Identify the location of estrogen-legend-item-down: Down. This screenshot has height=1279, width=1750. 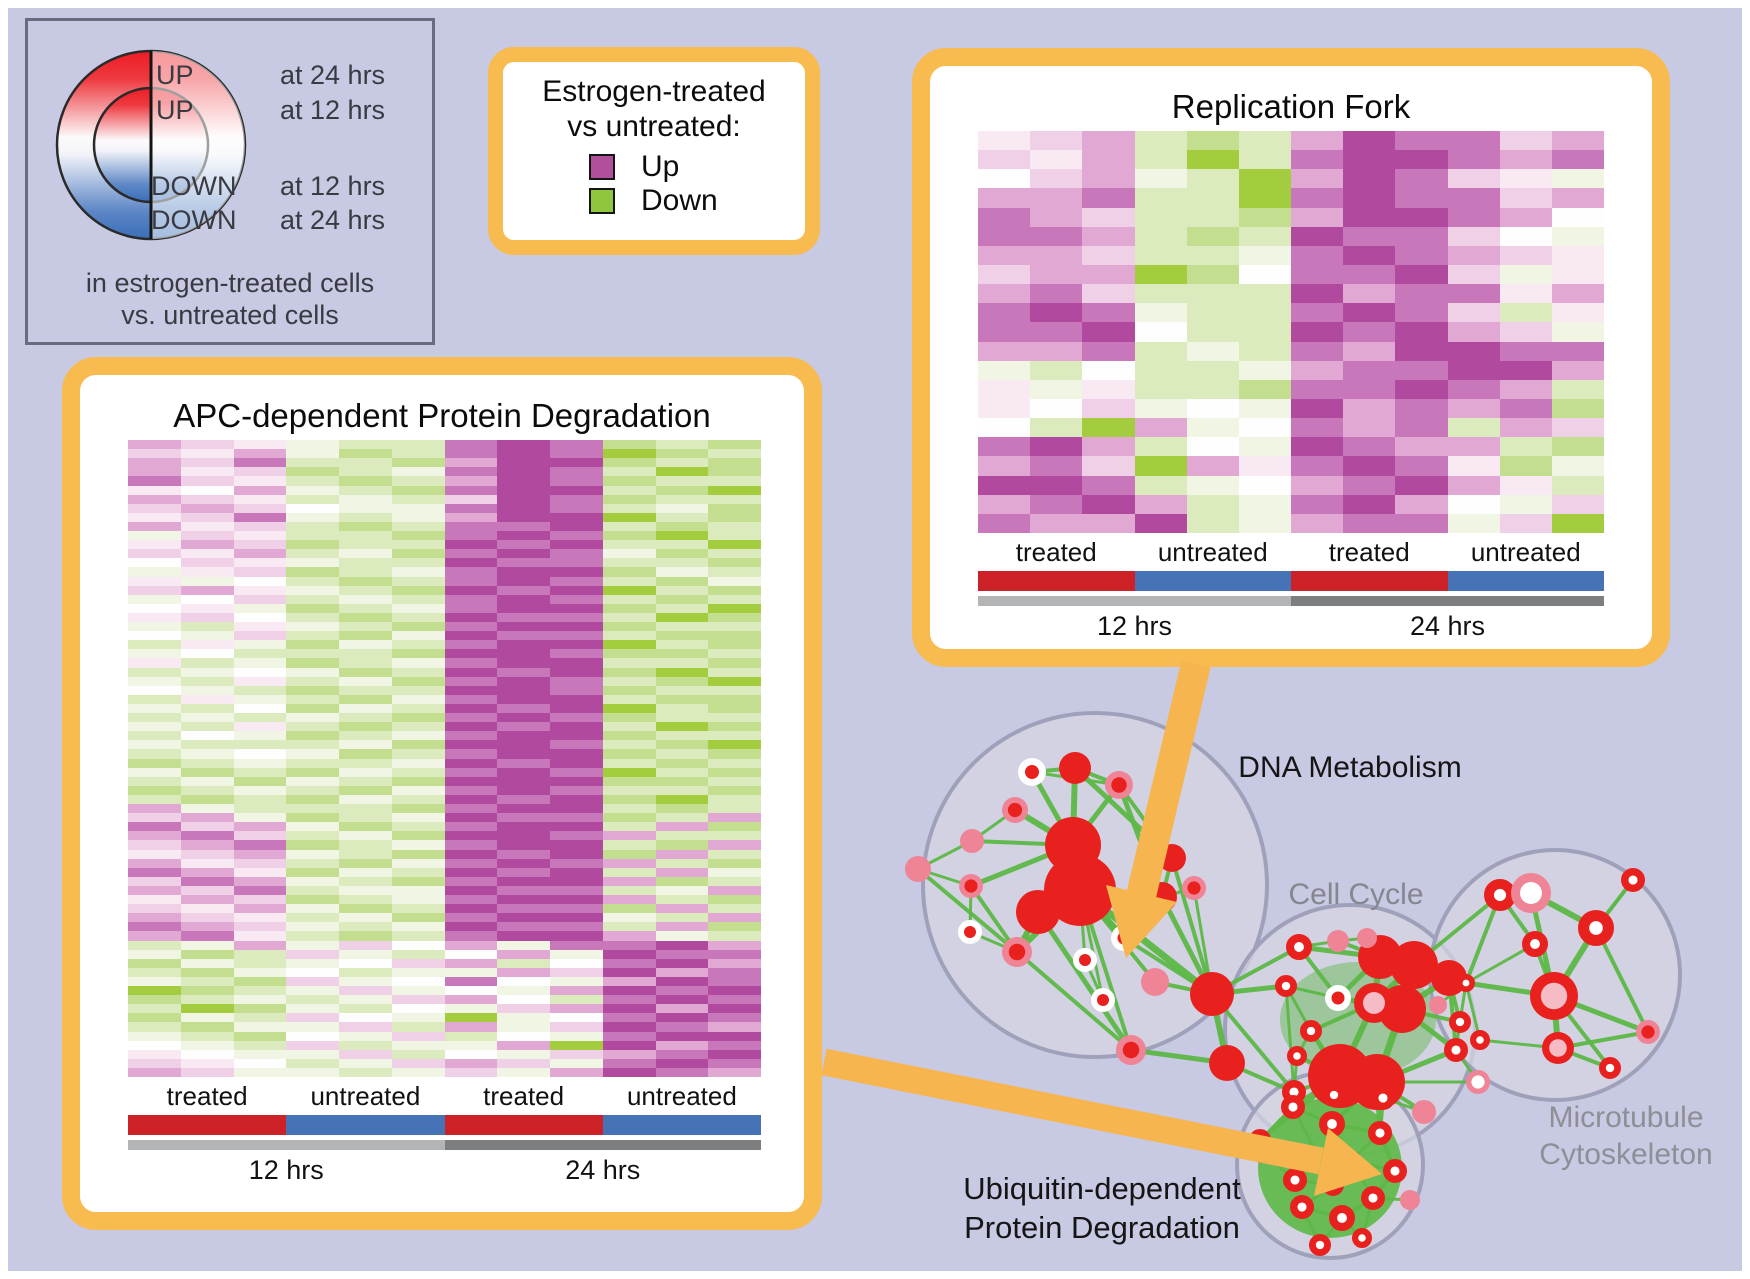
(697, 201).